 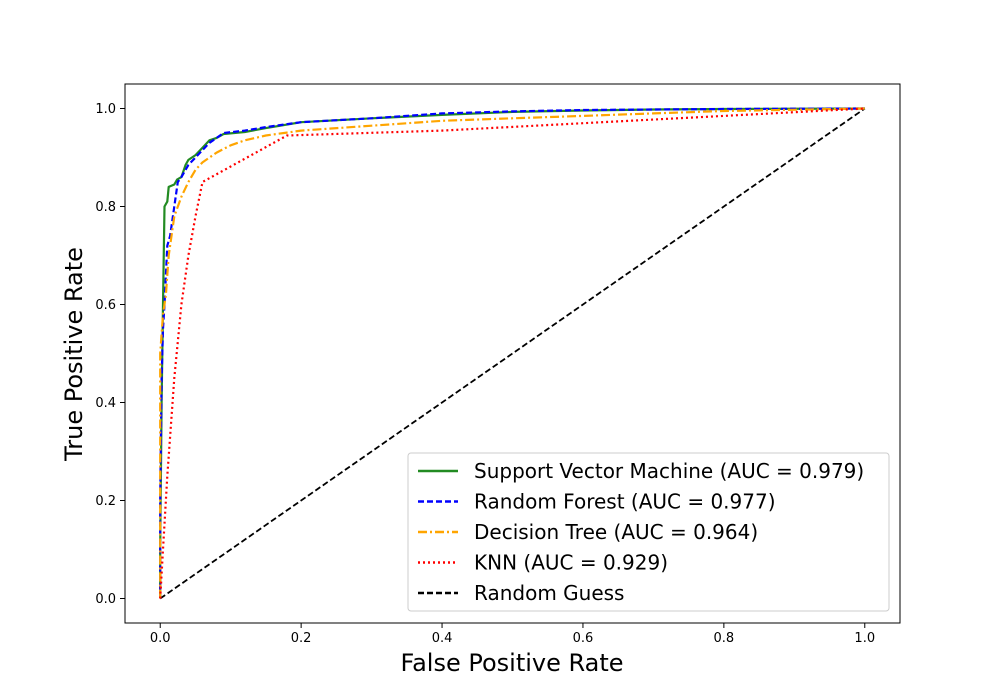 What do you see at coordinates (616, 532) in the screenshot?
I see `legend-label-3: Decision Tree (AUC = 0.964)` at bounding box center [616, 532].